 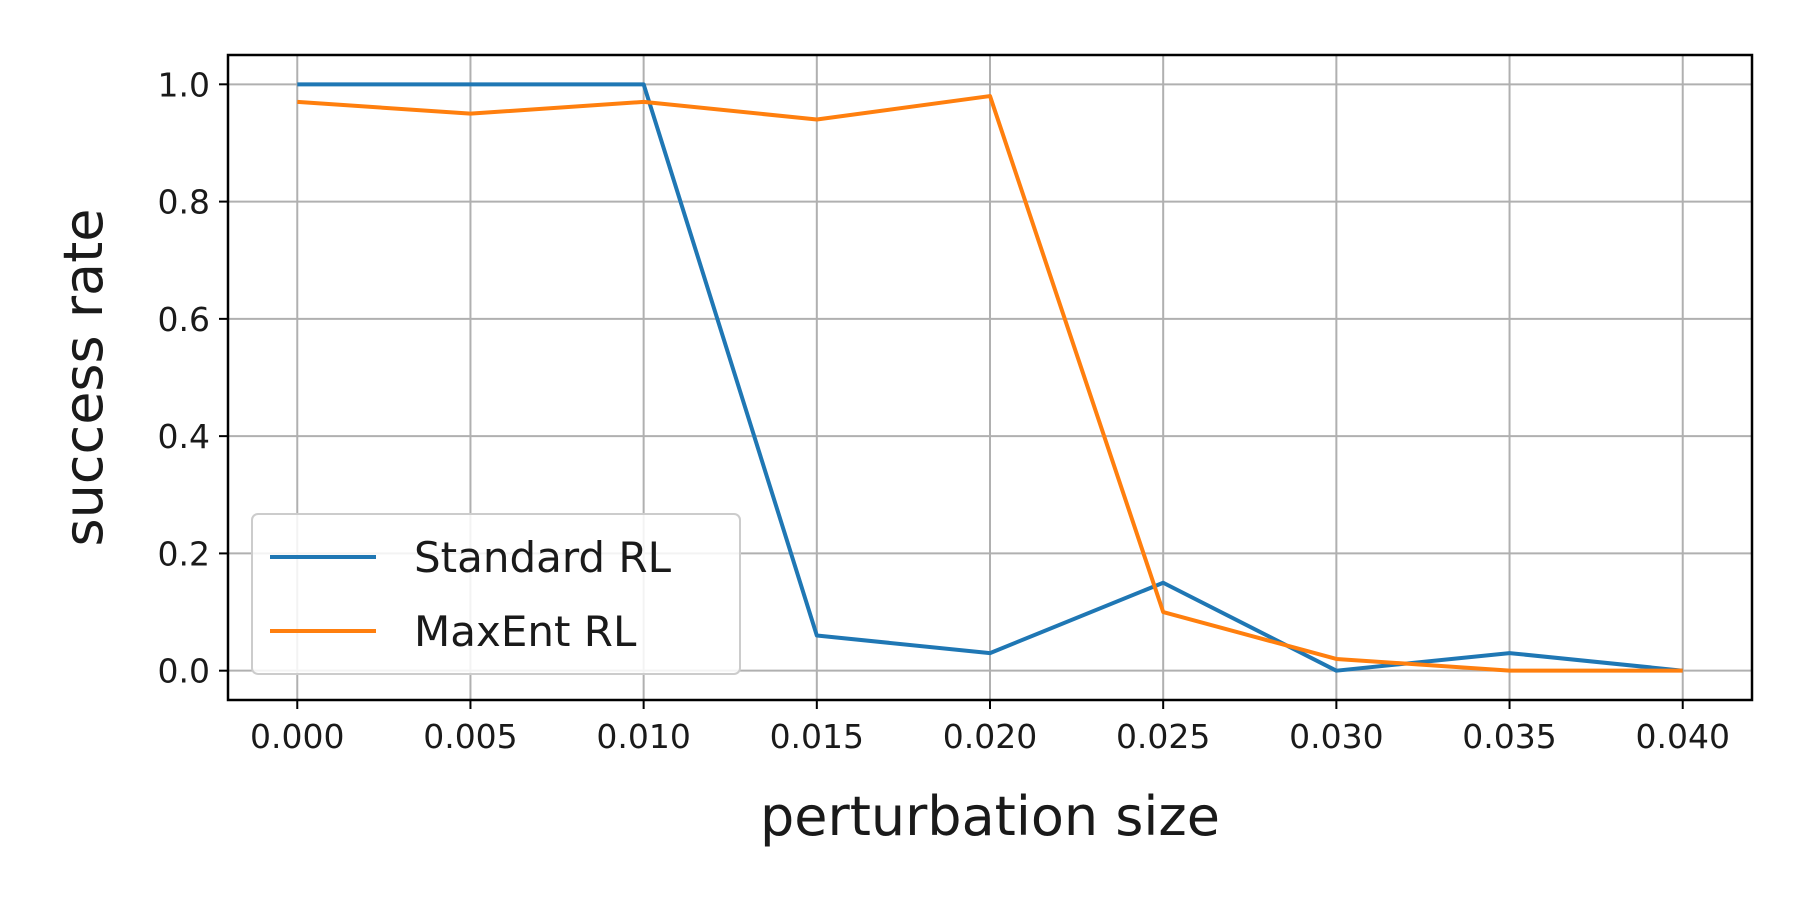 What do you see at coordinates (1682, 736) in the screenshot?
I see `x-tick-label: 0.040` at bounding box center [1682, 736].